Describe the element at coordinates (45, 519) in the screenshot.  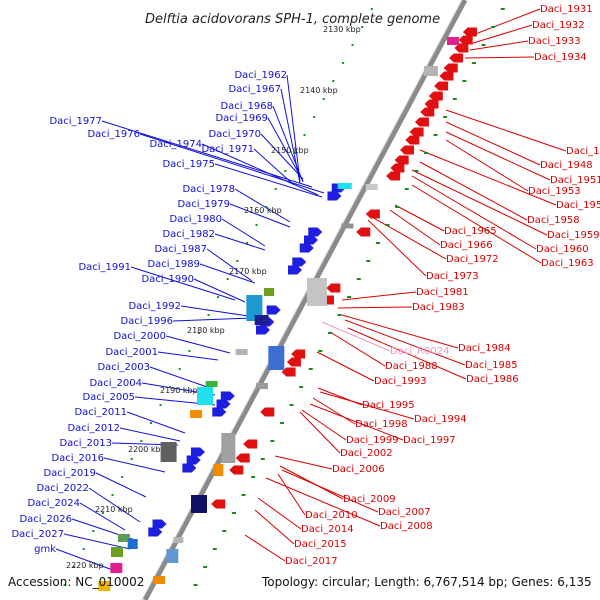
I see `gene-label-left: Daci_2026` at that location.